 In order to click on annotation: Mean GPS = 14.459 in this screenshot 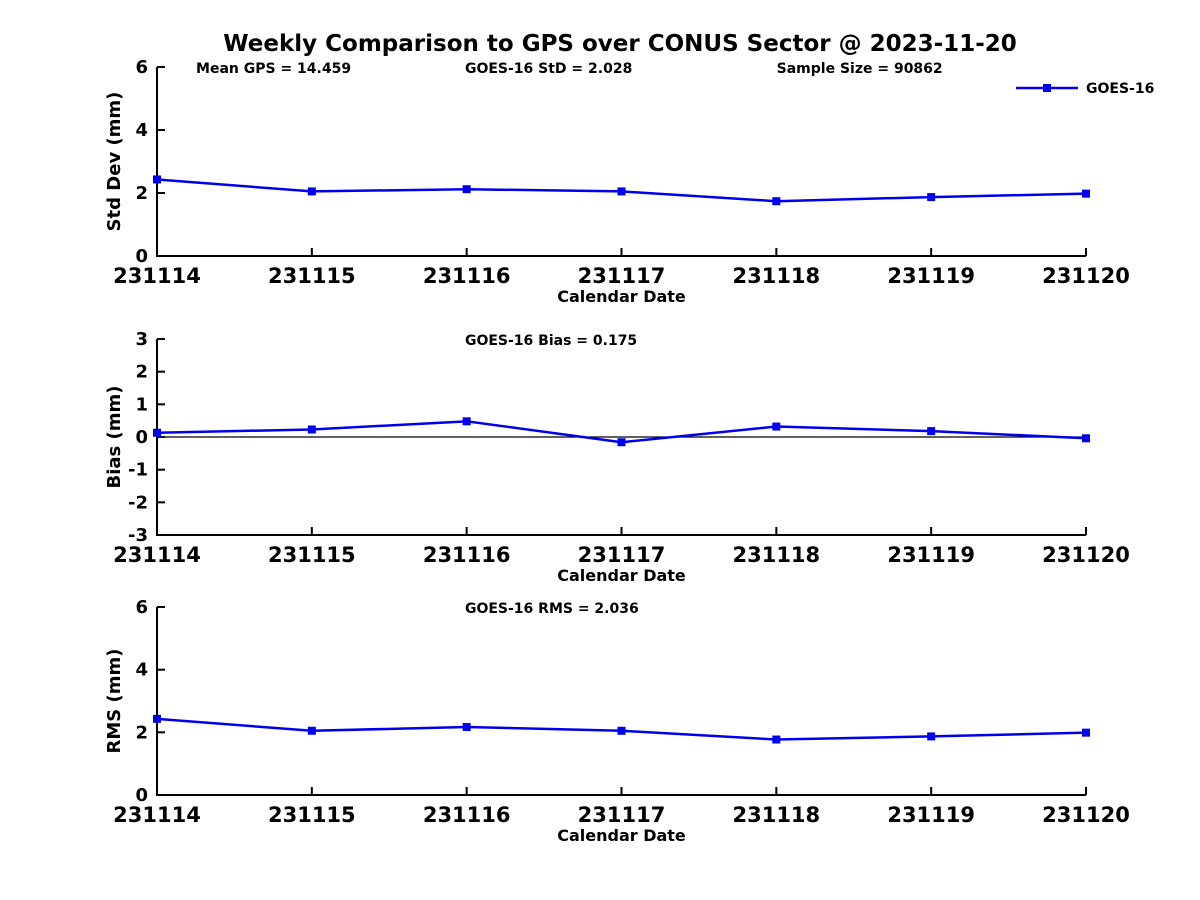, I will do `click(273, 69)`.